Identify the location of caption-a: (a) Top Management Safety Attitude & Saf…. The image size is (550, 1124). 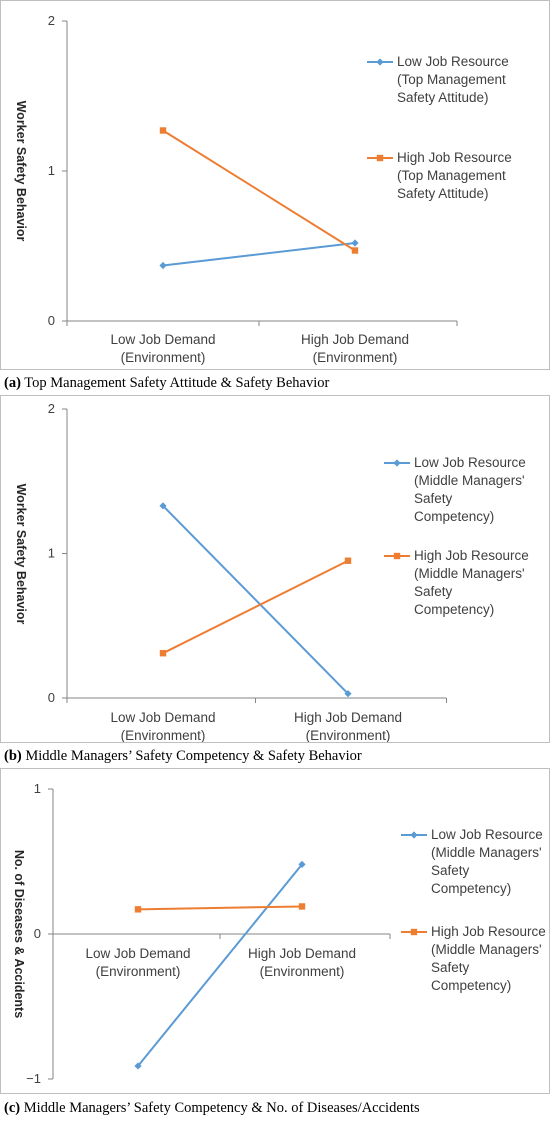
(166, 383).